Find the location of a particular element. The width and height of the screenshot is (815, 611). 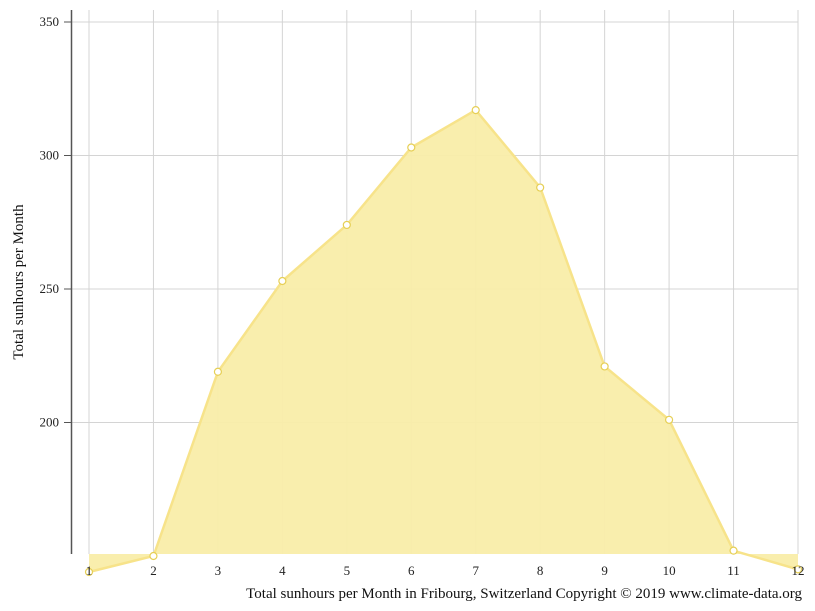

x-tick-label: 12 is located at coordinates (798, 570).